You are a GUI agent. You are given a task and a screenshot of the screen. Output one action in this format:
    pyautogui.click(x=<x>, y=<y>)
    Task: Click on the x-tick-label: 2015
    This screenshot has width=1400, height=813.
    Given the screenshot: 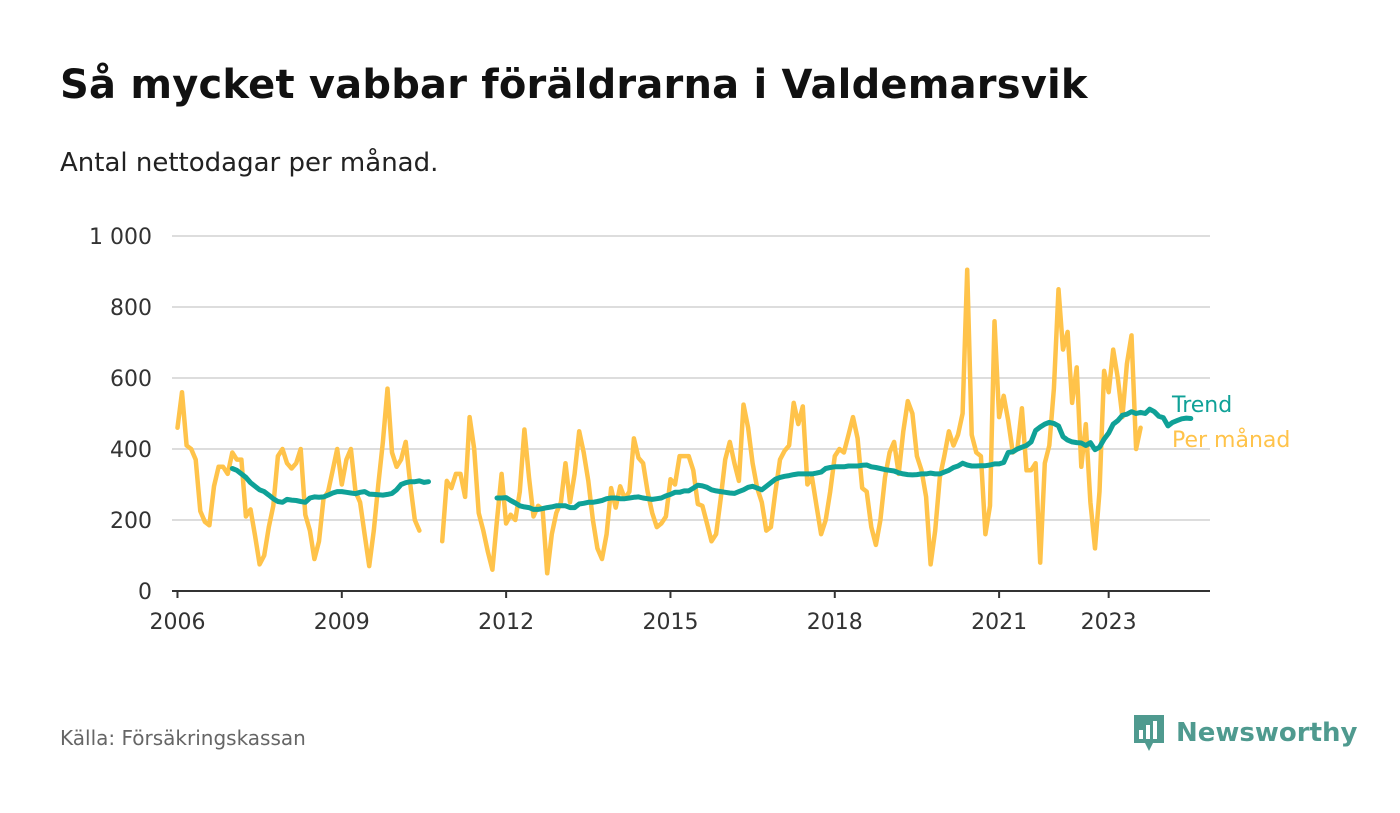 What is the action you would take?
    pyautogui.click(x=670, y=622)
    